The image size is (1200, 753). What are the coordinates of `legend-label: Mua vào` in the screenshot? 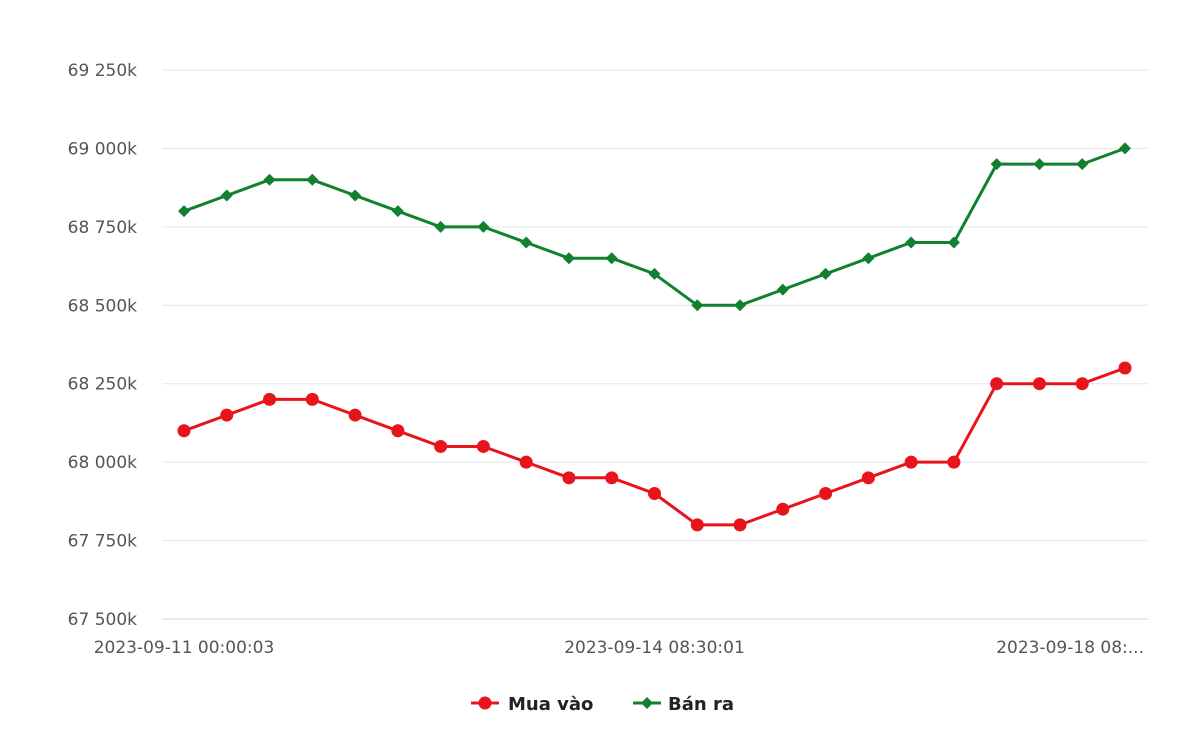 It's located at (550, 704).